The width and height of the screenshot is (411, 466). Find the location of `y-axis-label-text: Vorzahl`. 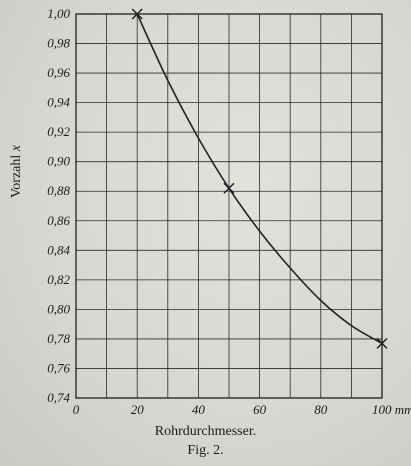

y-axis-label-text: Vorzahl is located at coordinates (16, 176).